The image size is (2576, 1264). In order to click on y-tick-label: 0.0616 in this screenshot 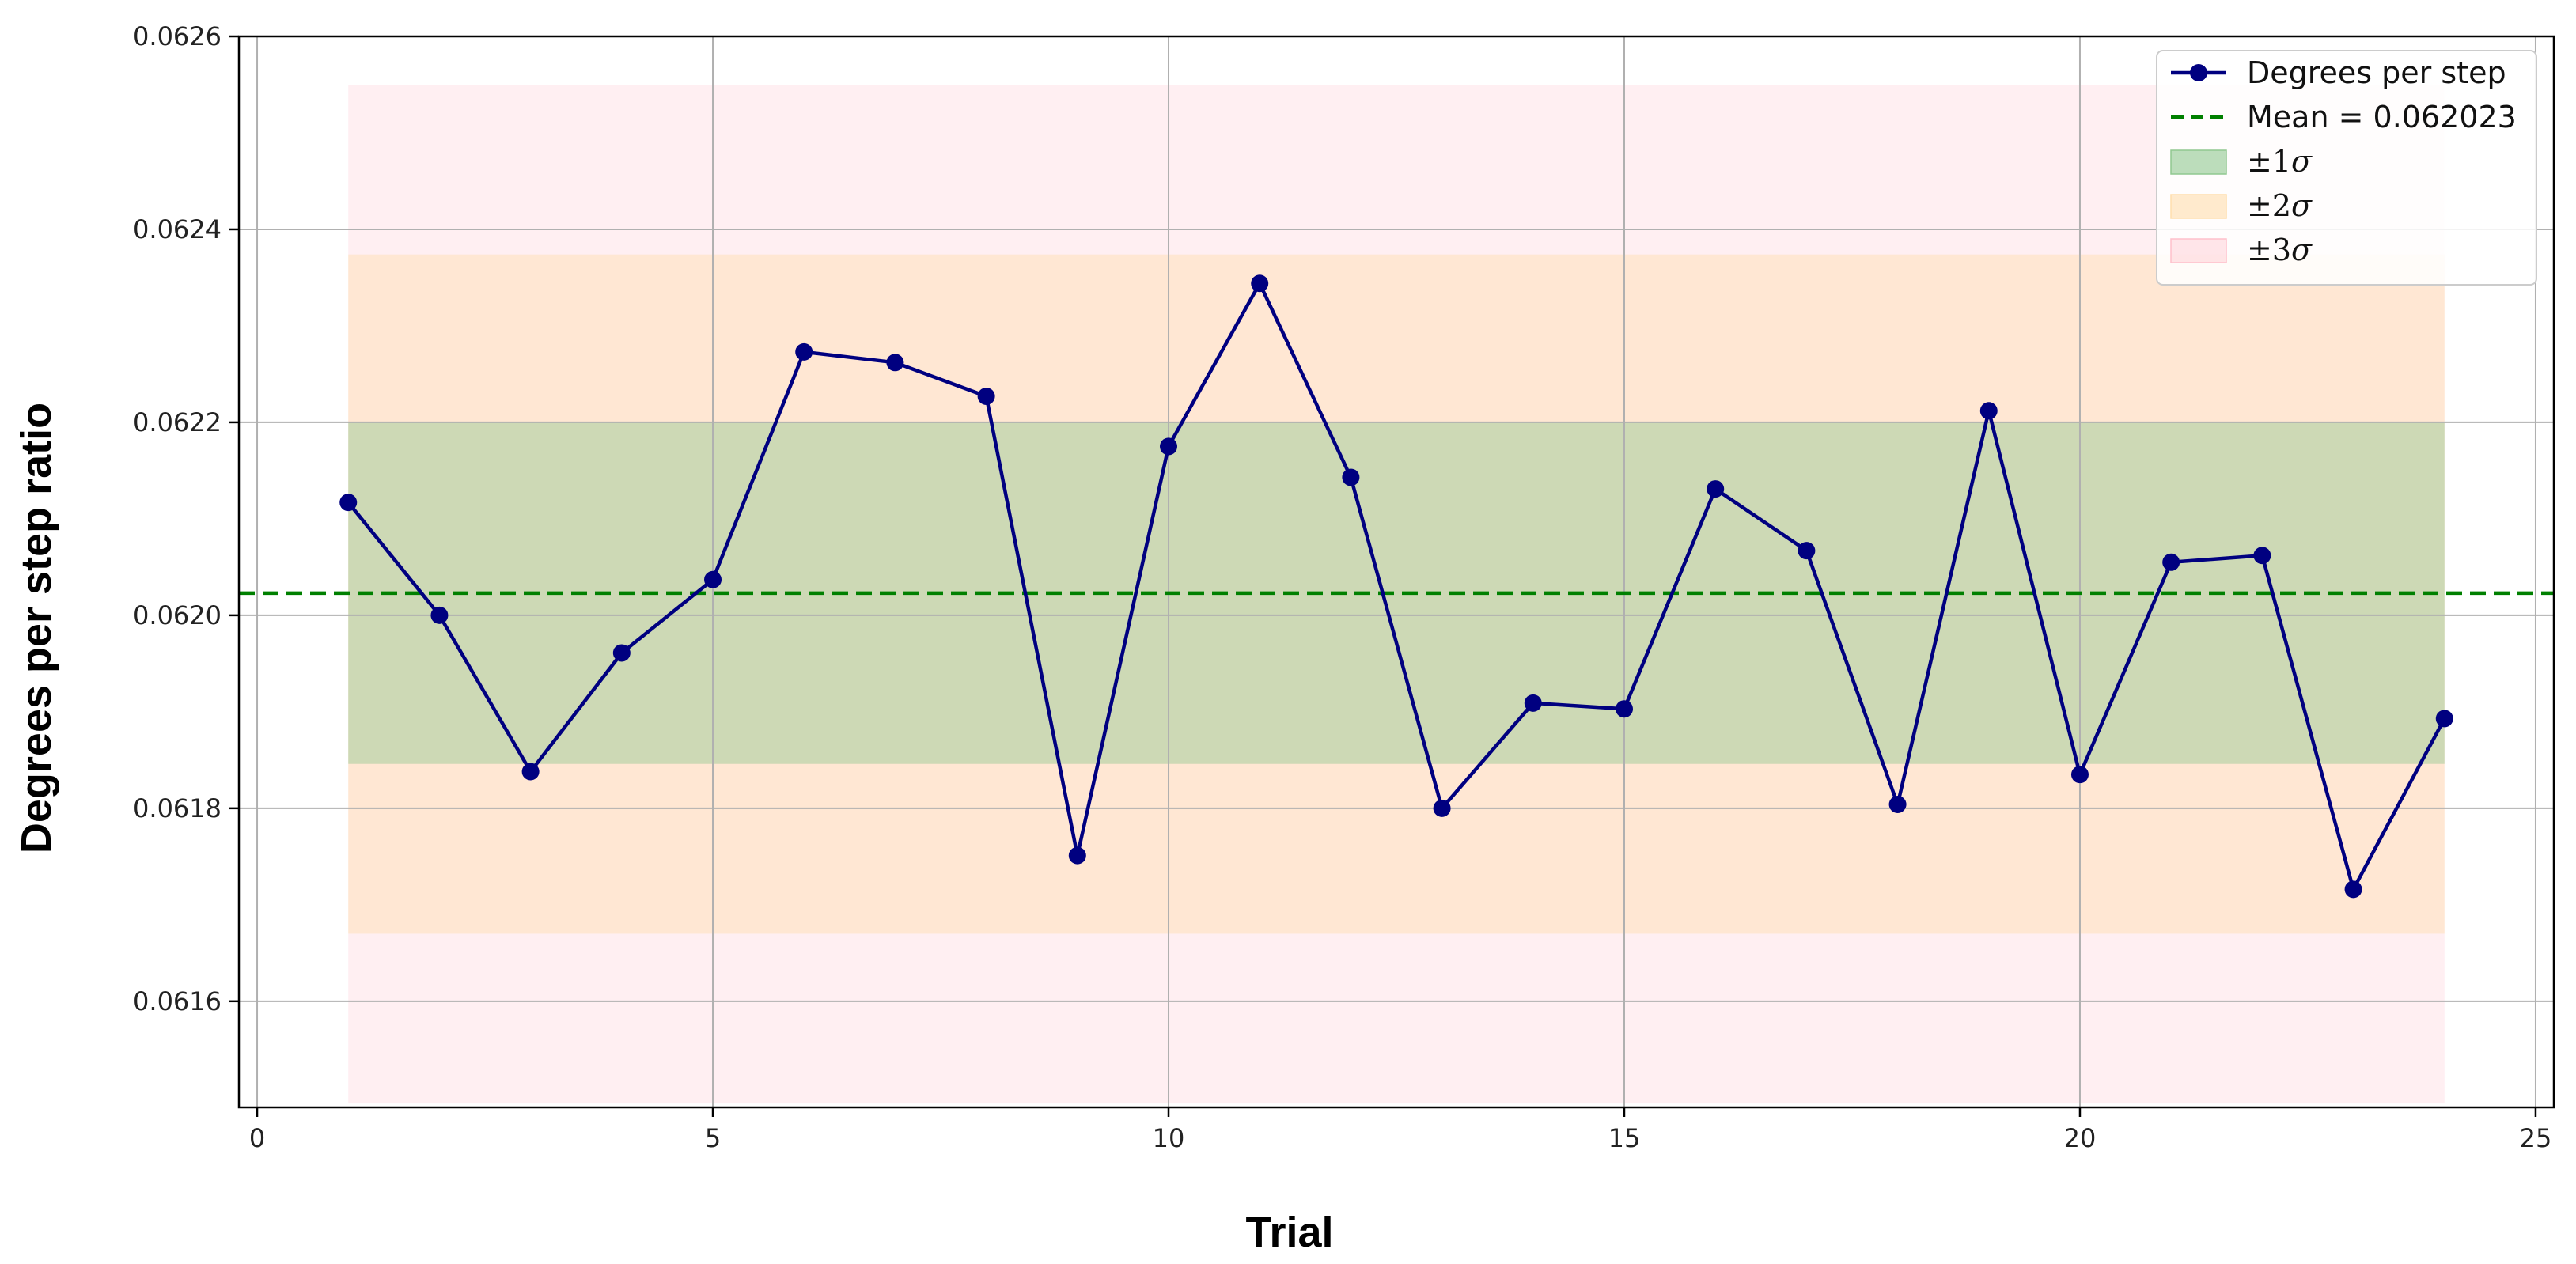, I will do `click(177, 1001)`.